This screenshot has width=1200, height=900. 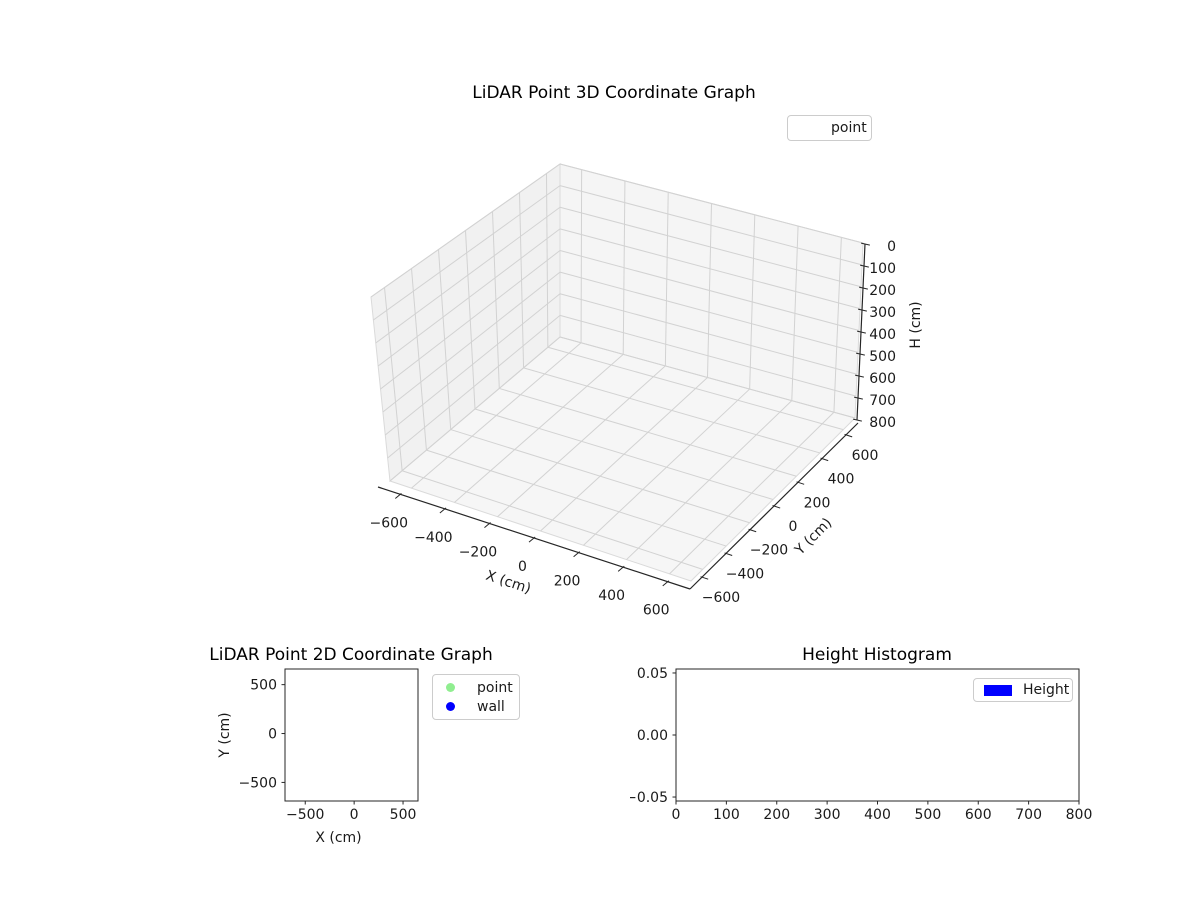 I want to click on y-tick-label: −400, so click(x=745, y=574).